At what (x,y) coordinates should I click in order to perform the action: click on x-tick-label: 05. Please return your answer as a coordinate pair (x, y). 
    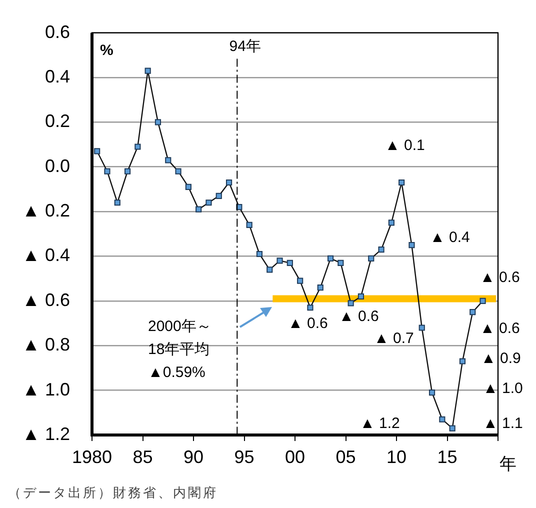
    Looking at the image, I should click on (346, 456).